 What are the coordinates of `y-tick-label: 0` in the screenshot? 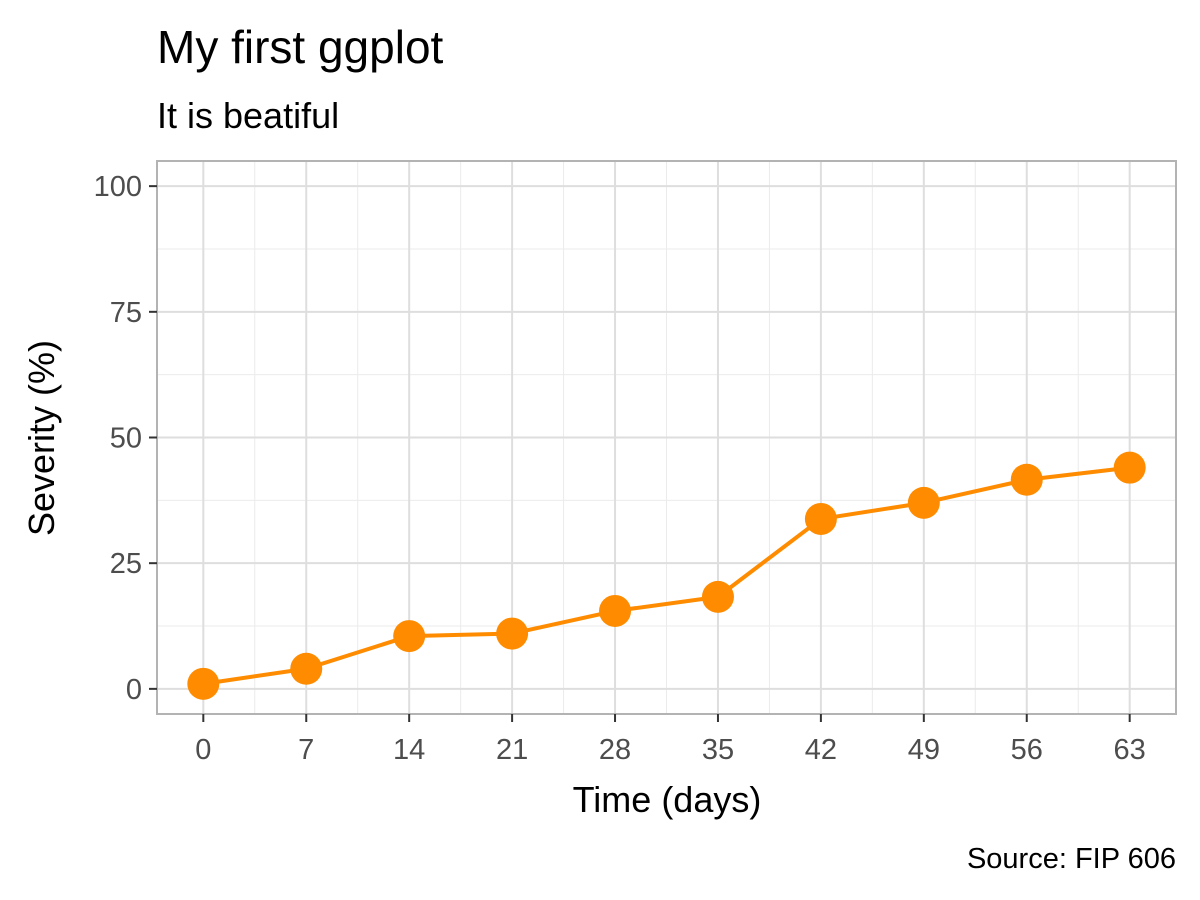 It's located at (134, 690).